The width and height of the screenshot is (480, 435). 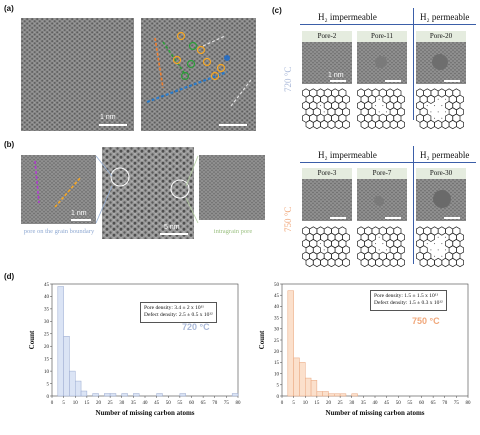 What do you see at coordinates (382, 173) in the screenshot?
I see `pore-label: Pore-7` at bounding box center [382, 173].